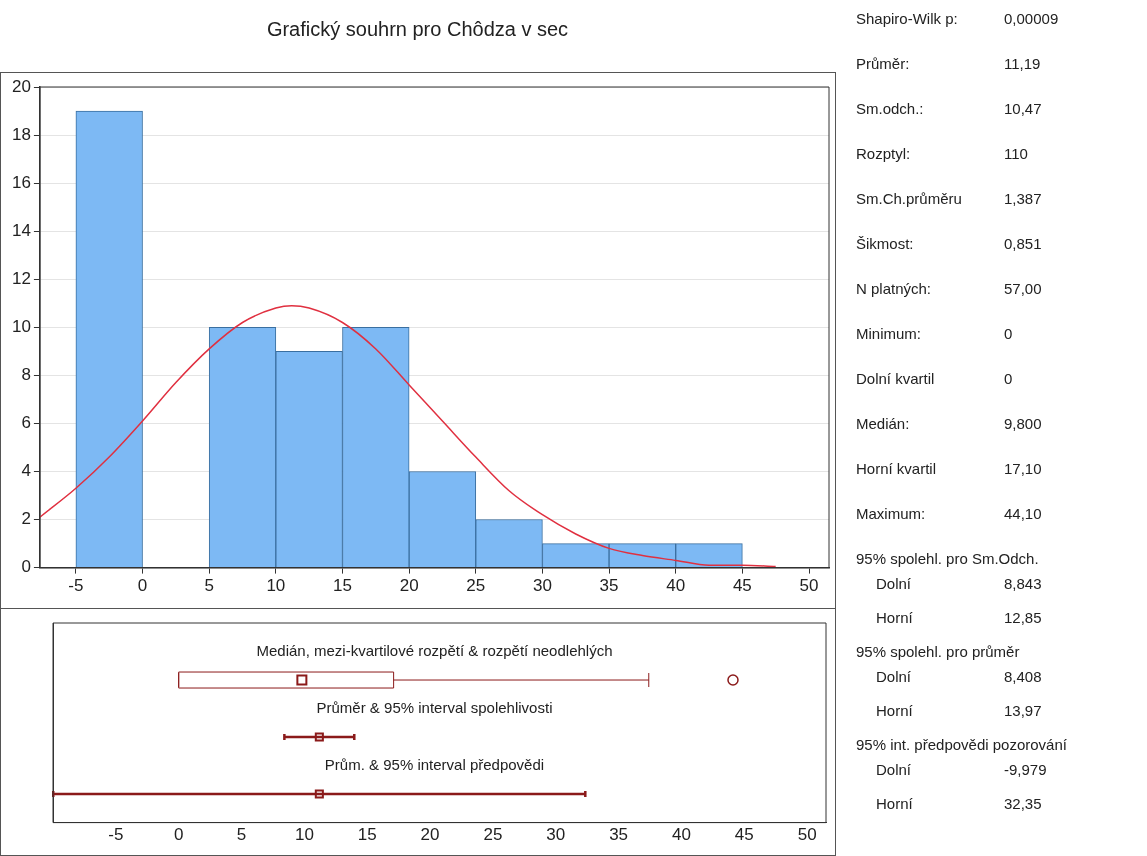  I want to click on annotation: Prům. & 95% interval předpovědi, so click(434, 764).